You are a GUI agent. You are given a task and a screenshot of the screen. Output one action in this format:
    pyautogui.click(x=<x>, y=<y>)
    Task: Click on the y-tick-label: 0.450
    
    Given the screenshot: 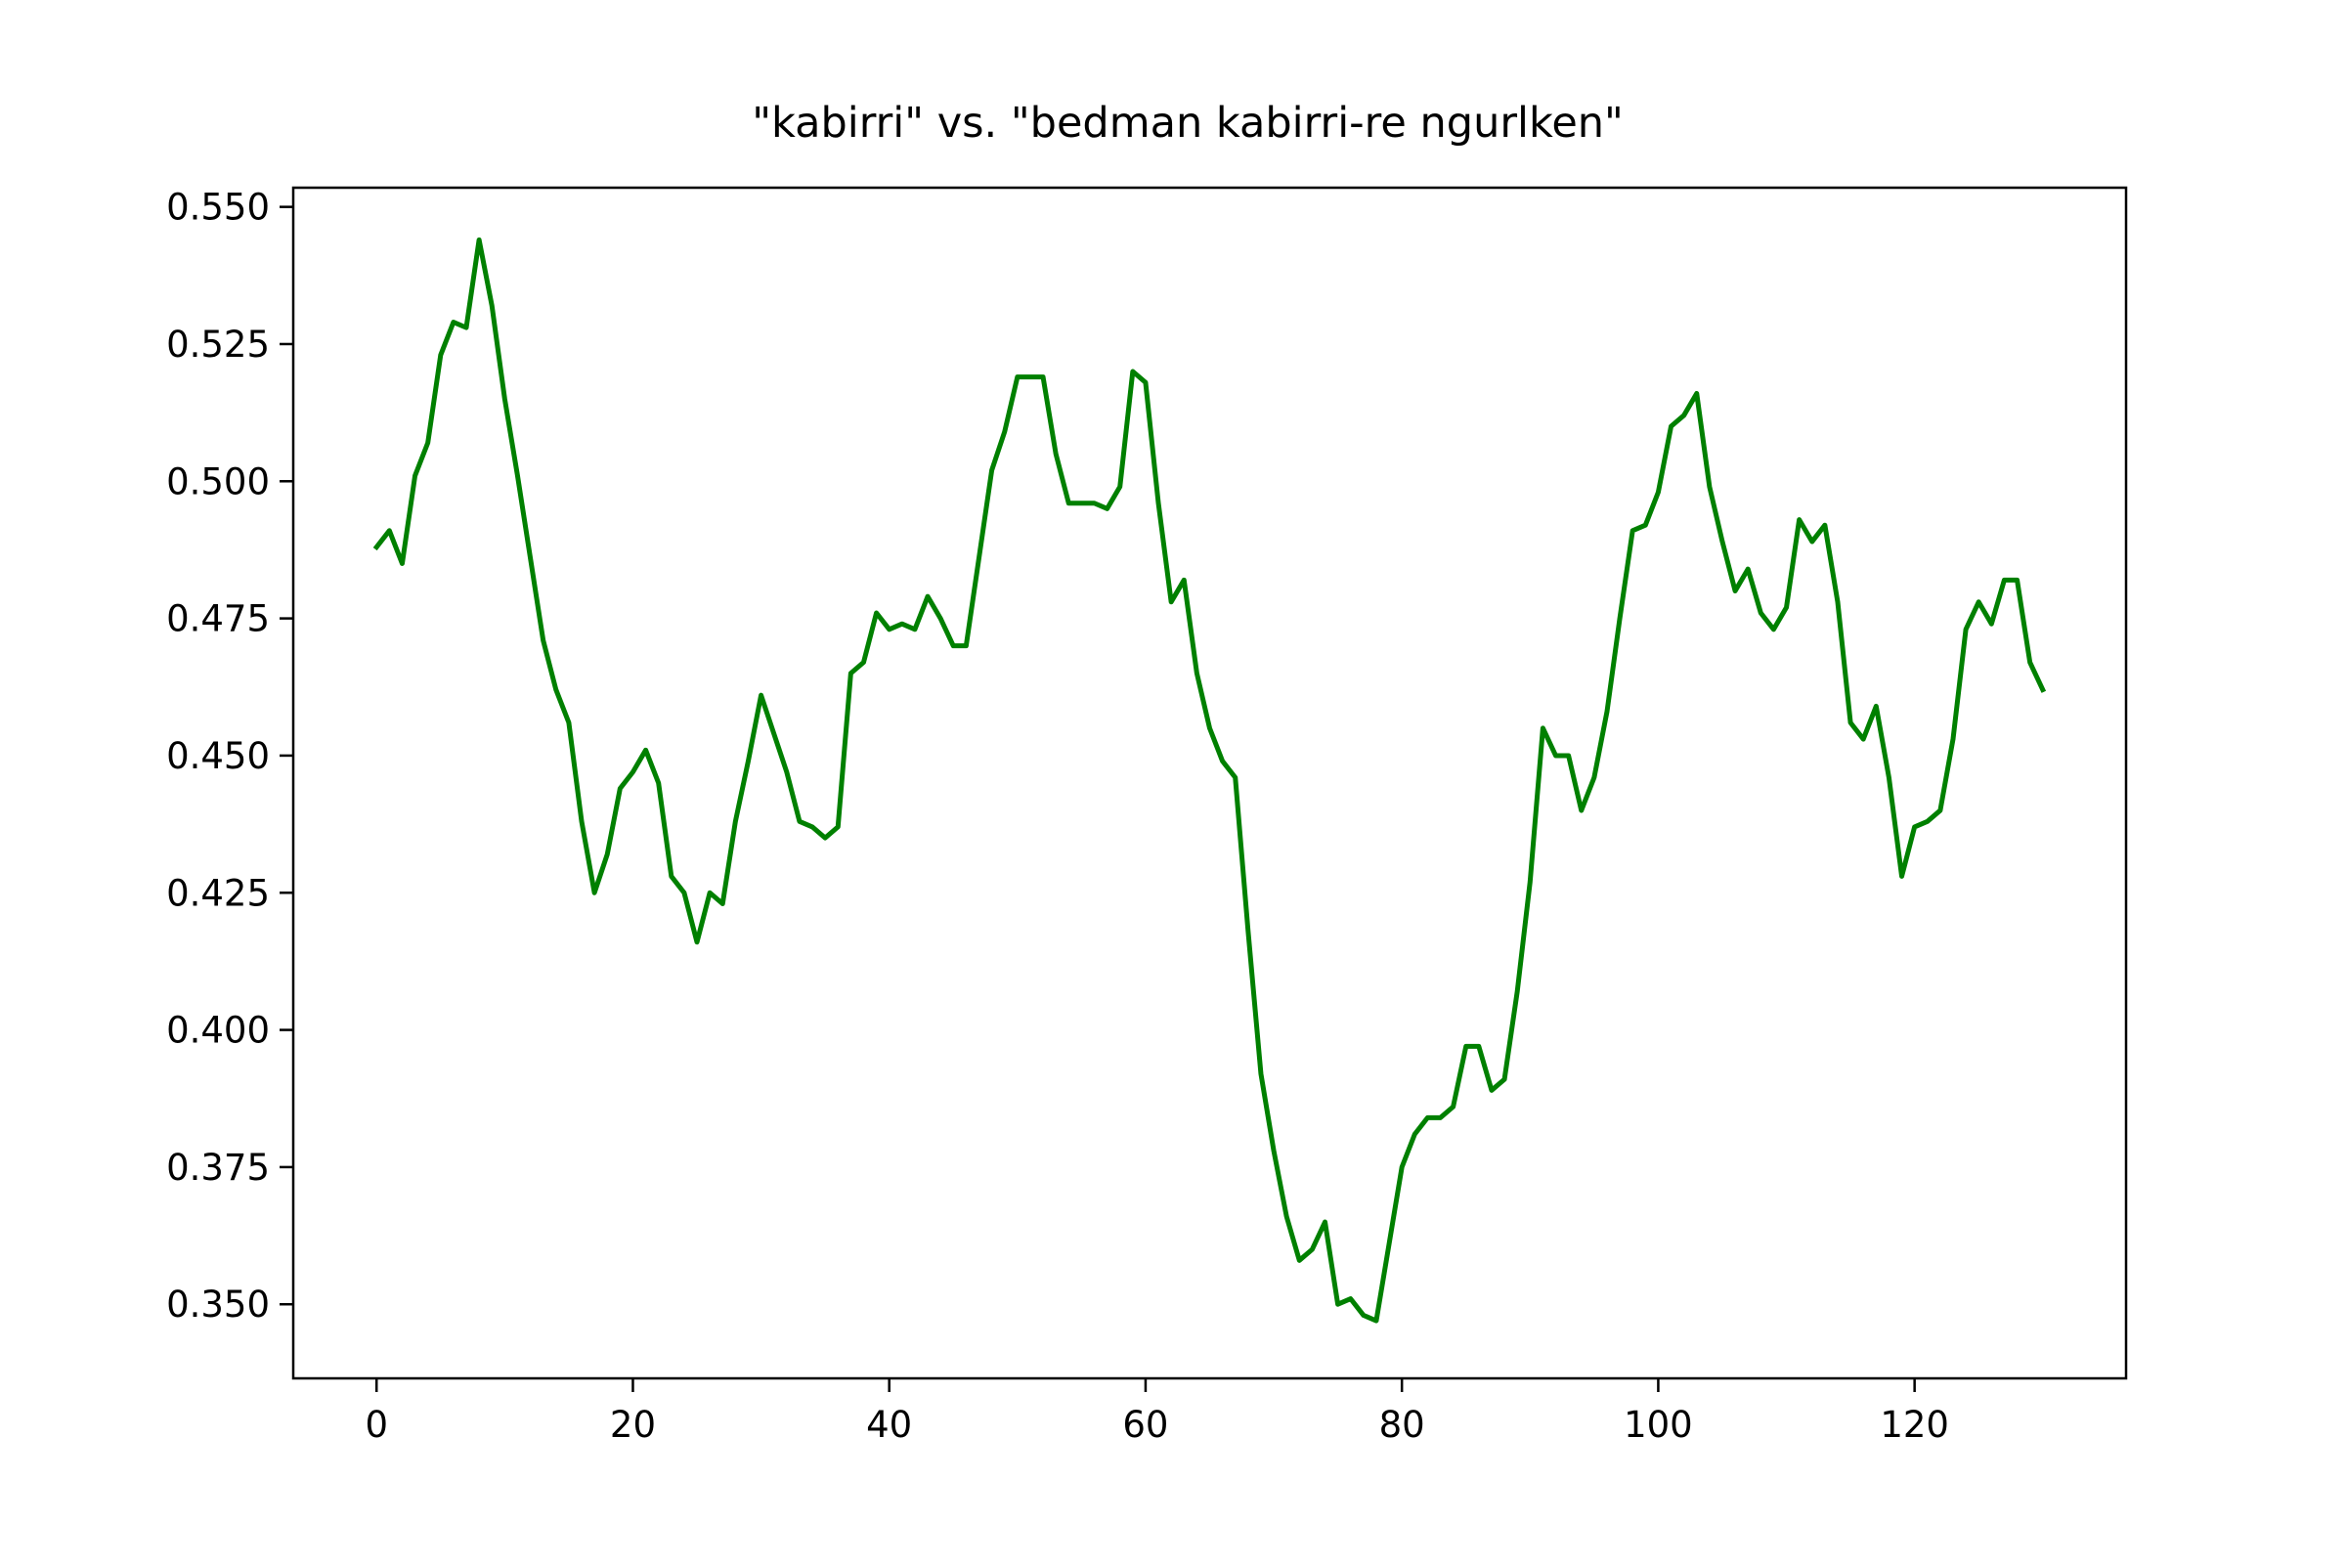 What is the action you would take?
    pyautogui.click(x=218, y=756)
    